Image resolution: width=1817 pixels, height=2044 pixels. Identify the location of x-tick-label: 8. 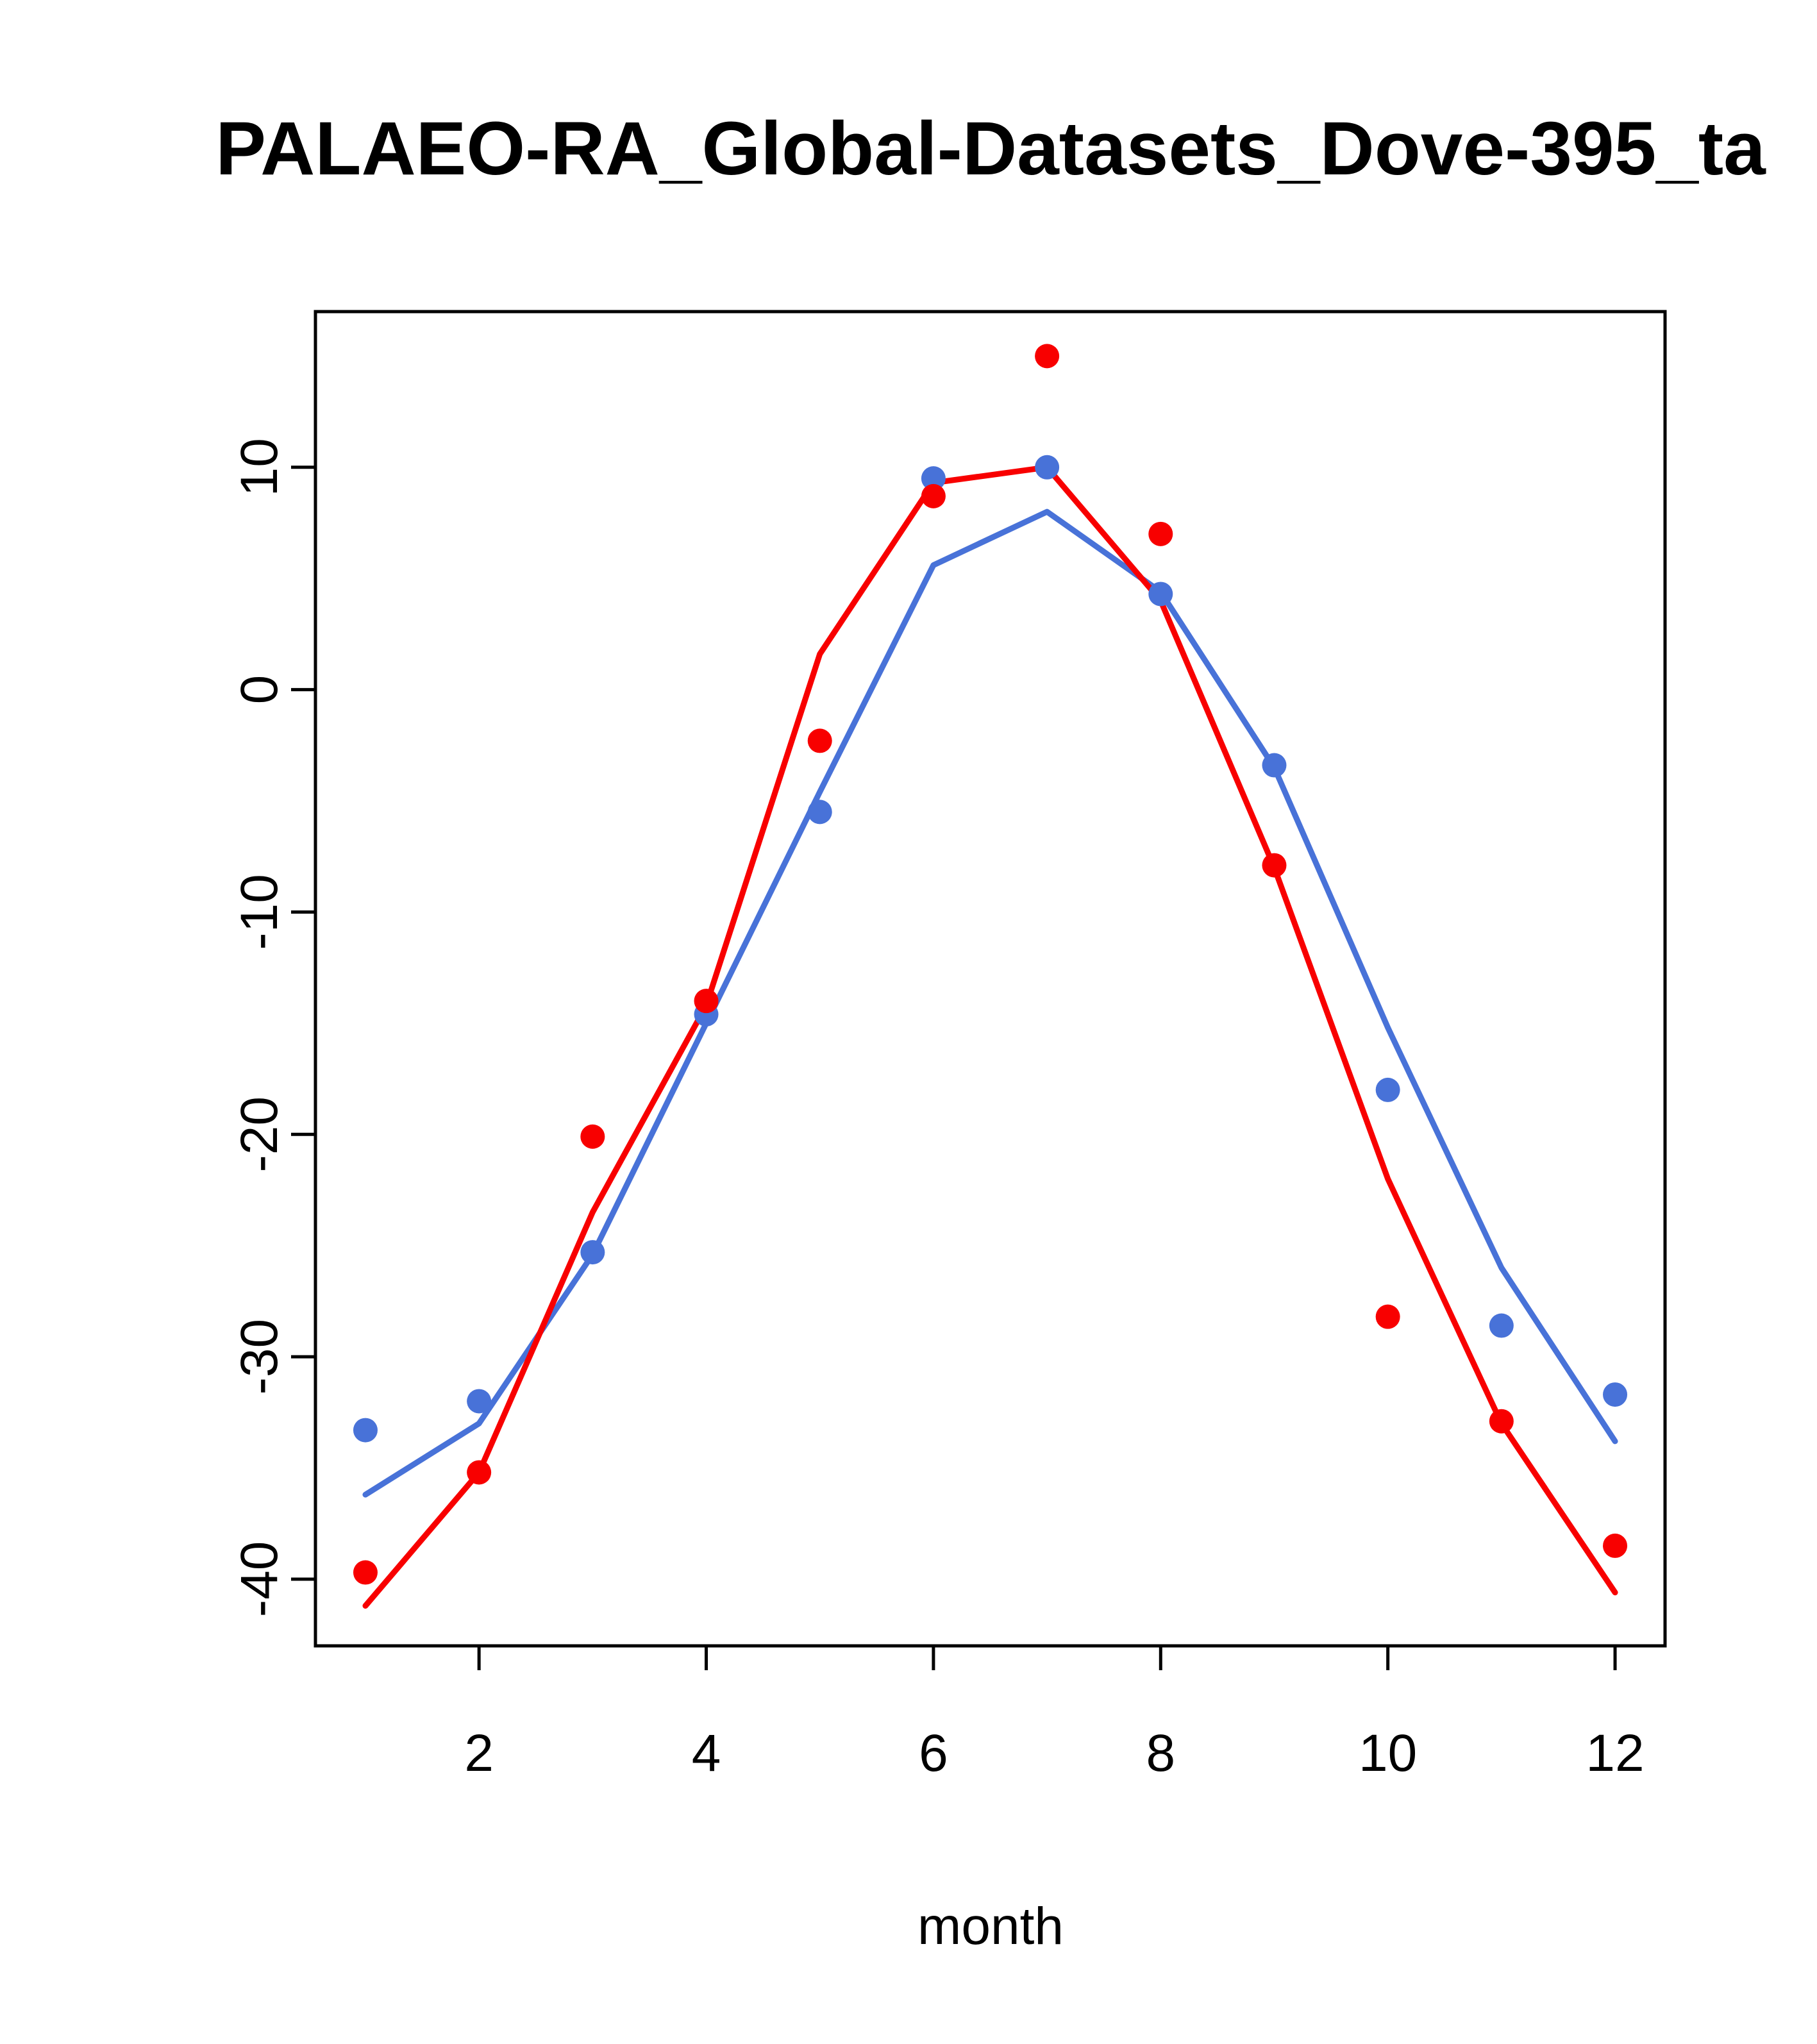
(1160, 1753).